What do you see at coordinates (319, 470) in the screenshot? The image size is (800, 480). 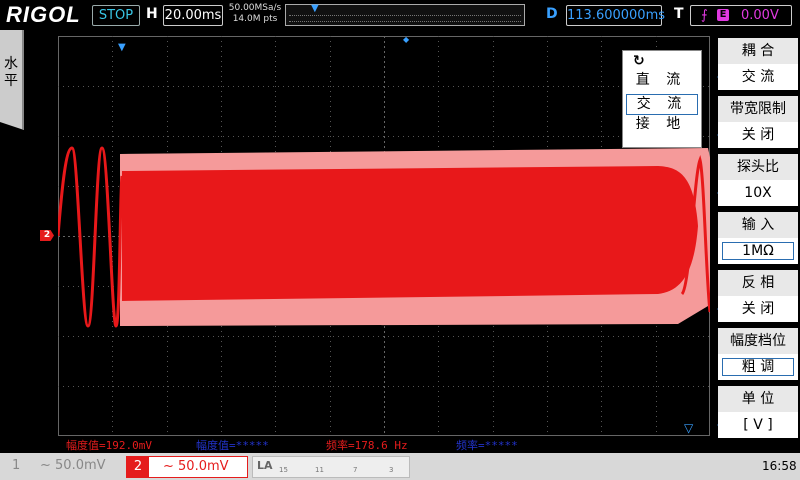 I see `la-tick: 11` at bounding box center [319, 470].